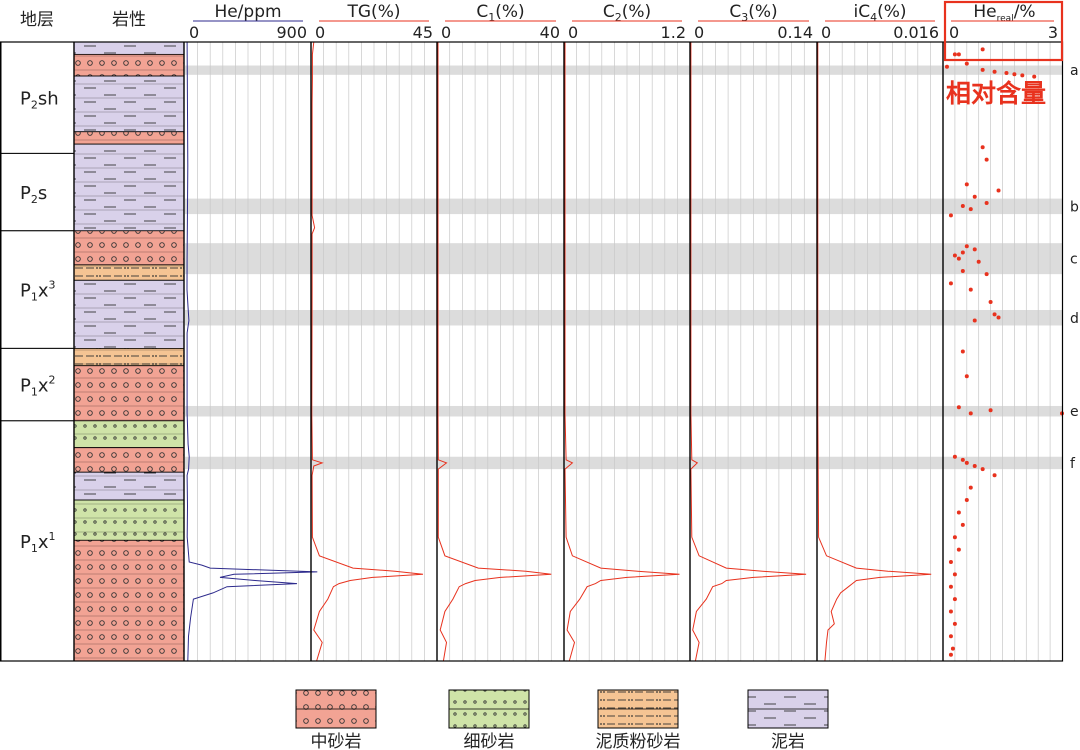  Describe the element at coordinates (1073, 464) in the screenshot. I see `band-label-f: f` at that location.